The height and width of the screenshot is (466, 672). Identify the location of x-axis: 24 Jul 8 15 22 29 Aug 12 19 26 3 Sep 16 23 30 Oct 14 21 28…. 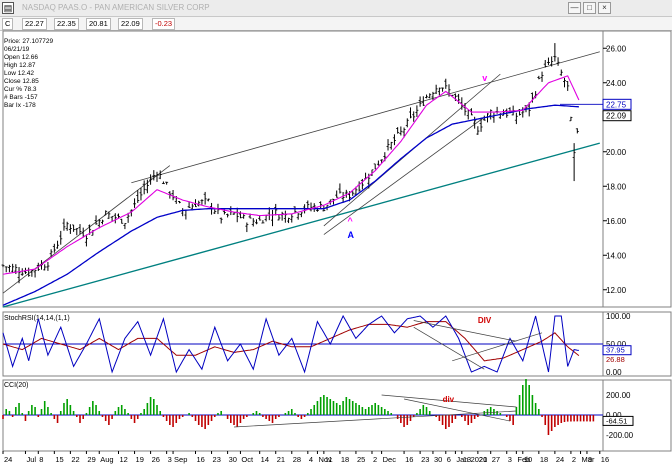
(305, 457).